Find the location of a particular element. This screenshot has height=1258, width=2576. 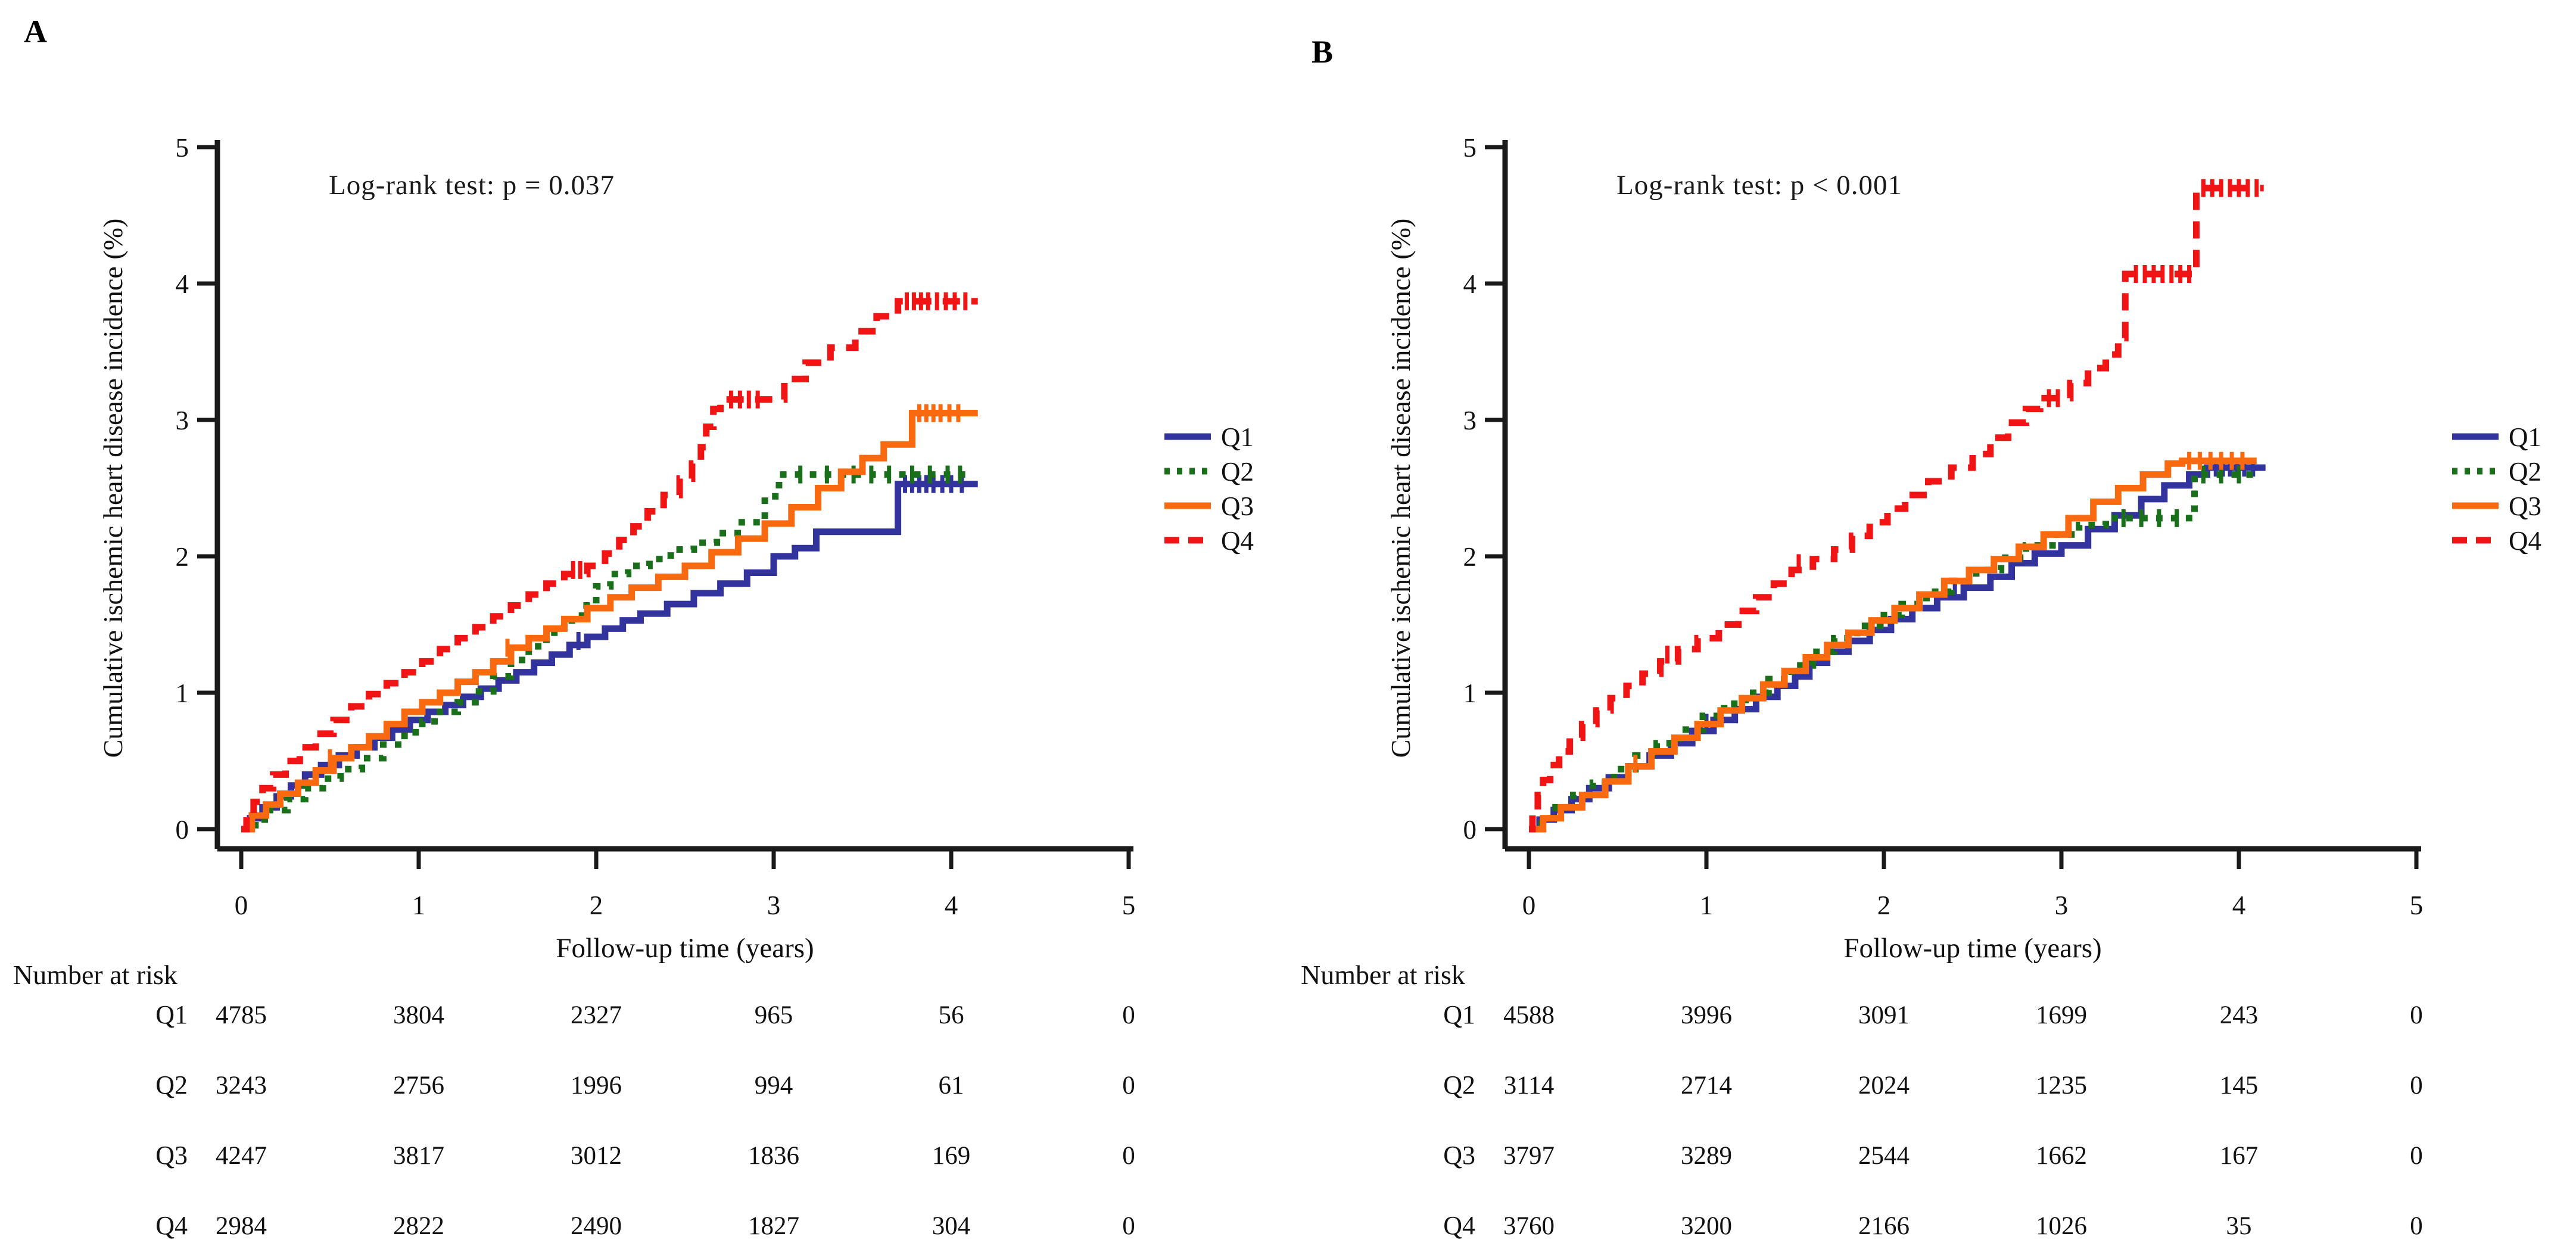

risk-value: 3243 is located at coordinates (242, 1086).